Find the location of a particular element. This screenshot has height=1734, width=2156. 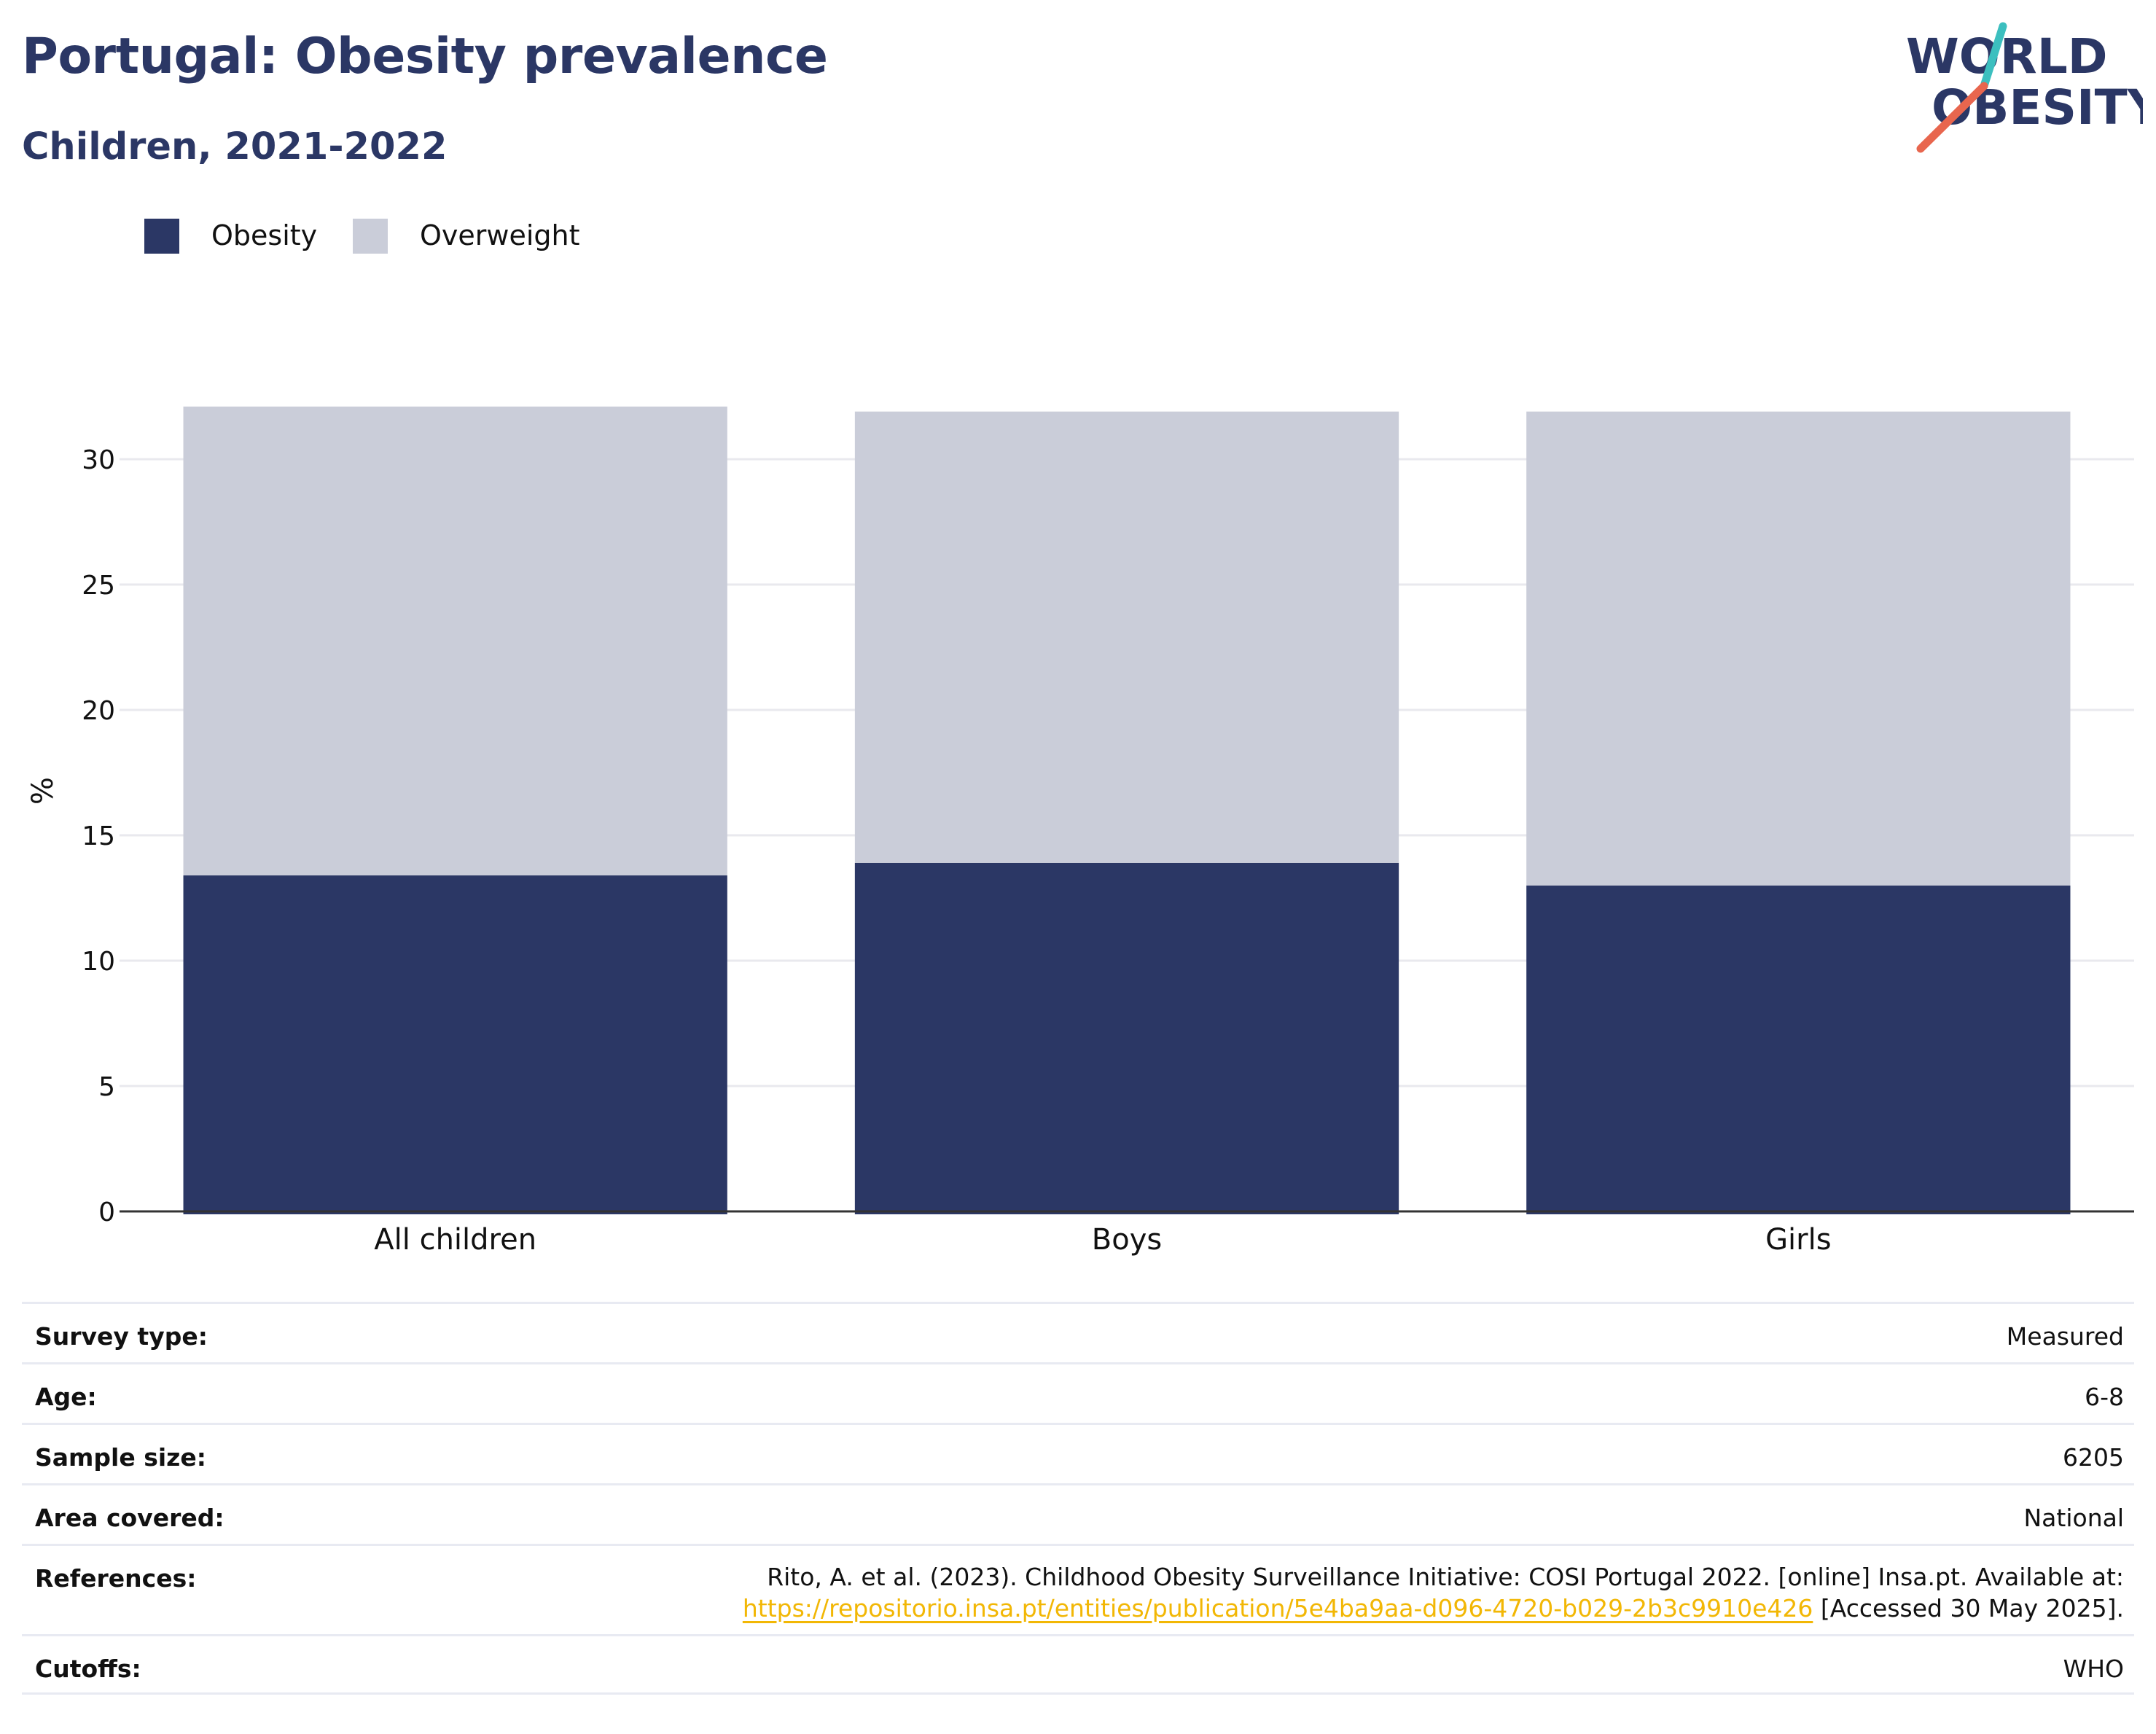

logo-slash-teal is located at coordinates (1994, 56).